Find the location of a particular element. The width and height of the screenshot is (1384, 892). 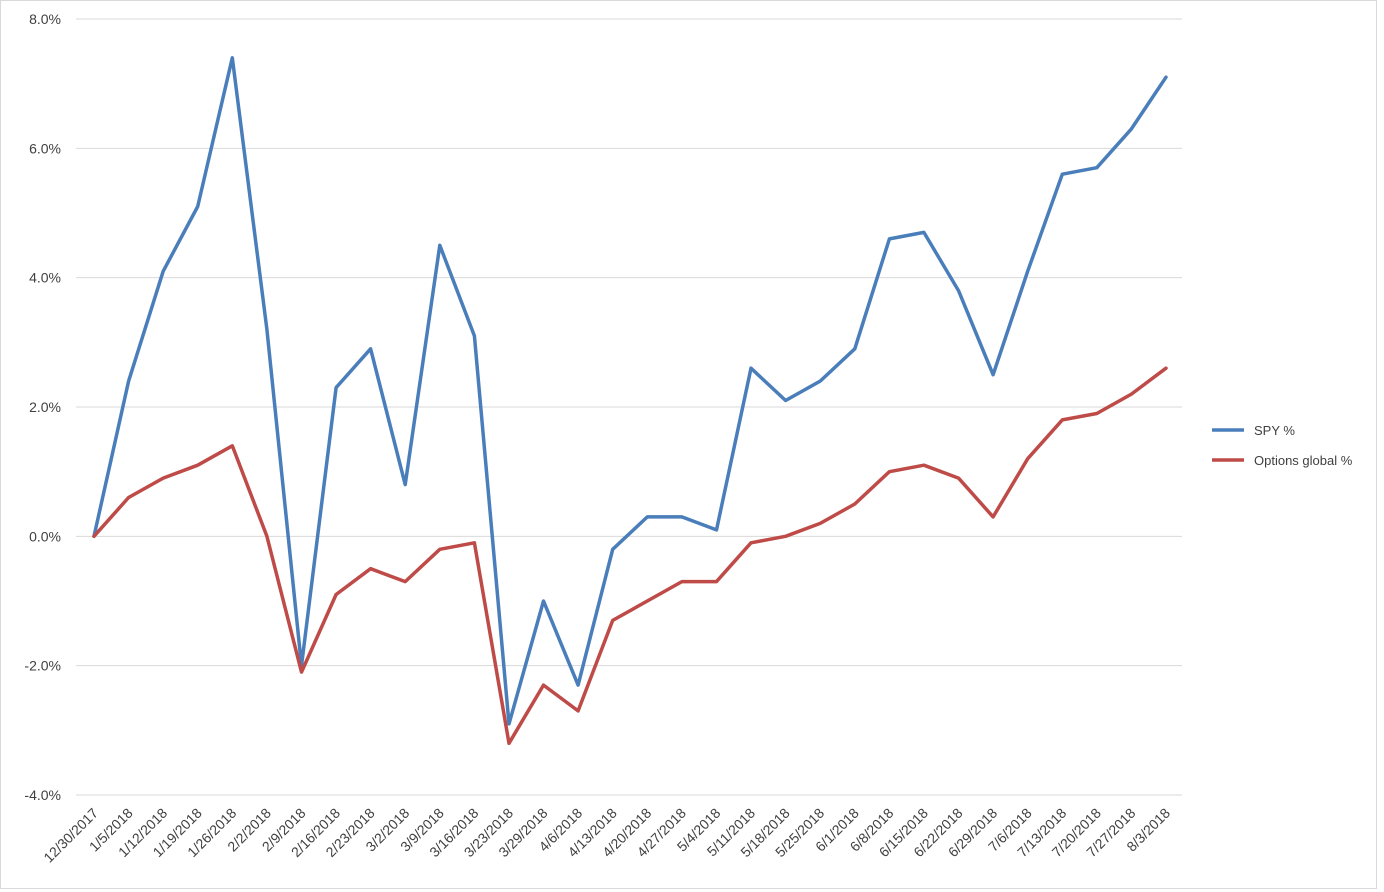

y-tick-label: 8.0% is located at coordinates (45, 19).